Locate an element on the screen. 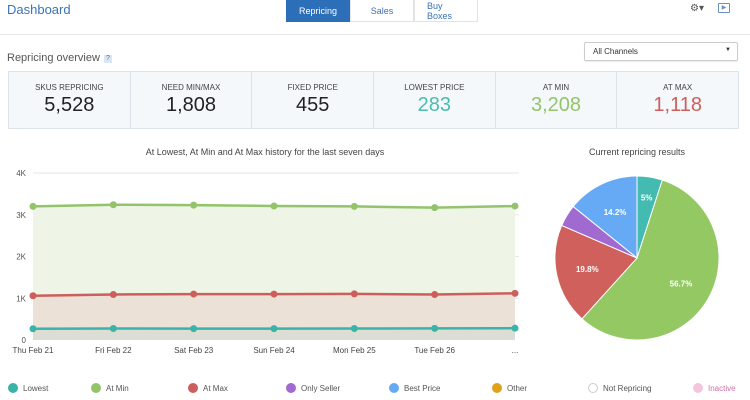 The width and height of the screenshot is (750, 400). video-screen-icon: ▶ is located at coordinates (724, 8).